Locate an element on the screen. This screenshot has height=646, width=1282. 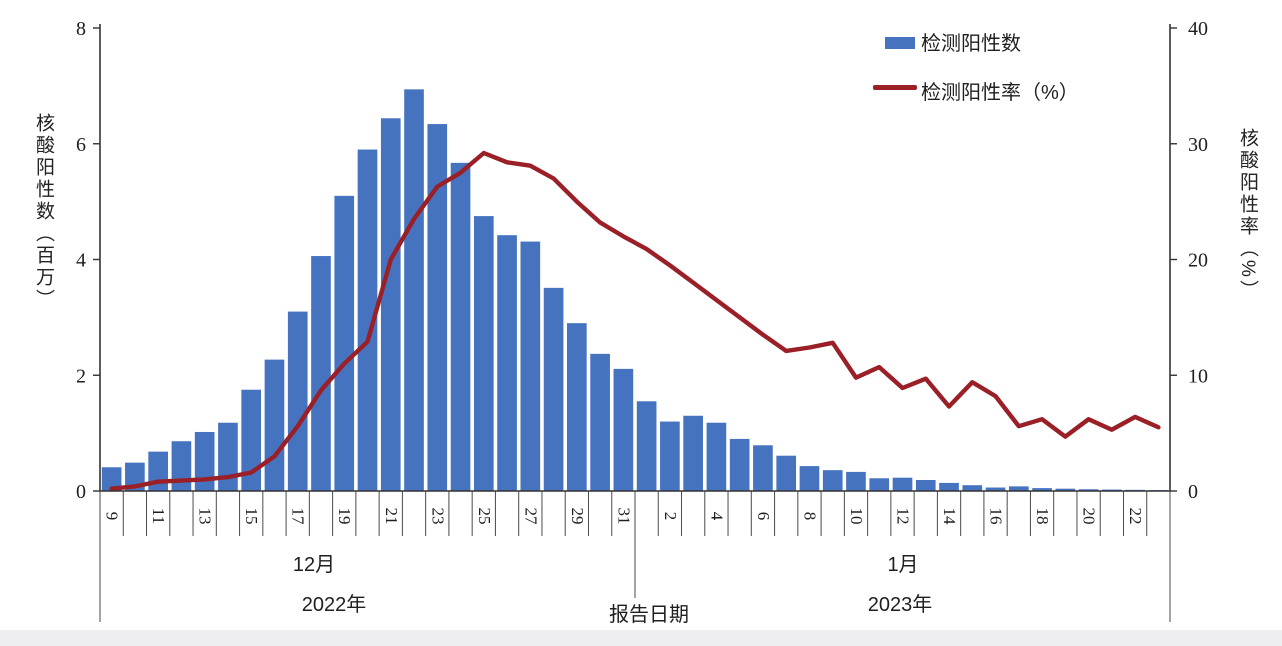
x-day-label: 25 is located at coordinates (484, 516).